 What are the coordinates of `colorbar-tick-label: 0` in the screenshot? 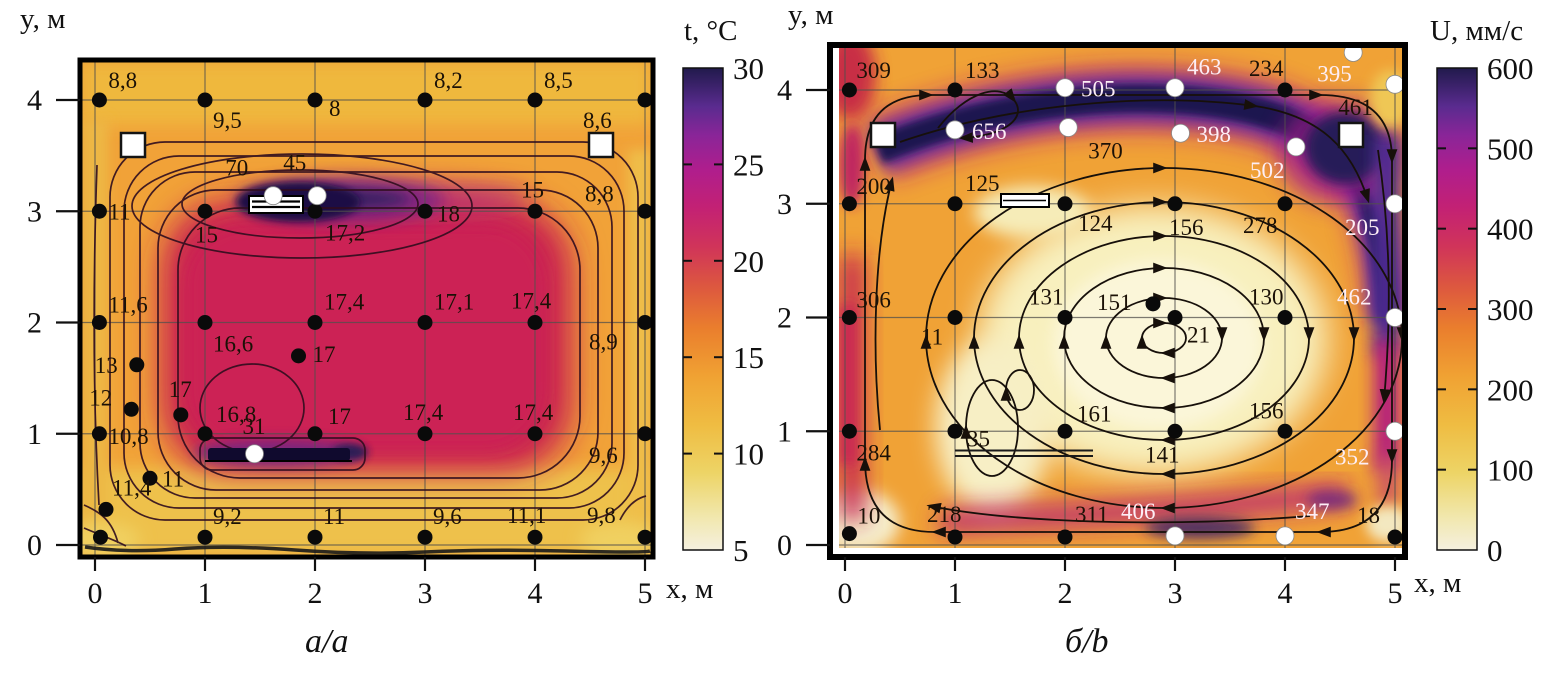 It's located at (1495, 550).